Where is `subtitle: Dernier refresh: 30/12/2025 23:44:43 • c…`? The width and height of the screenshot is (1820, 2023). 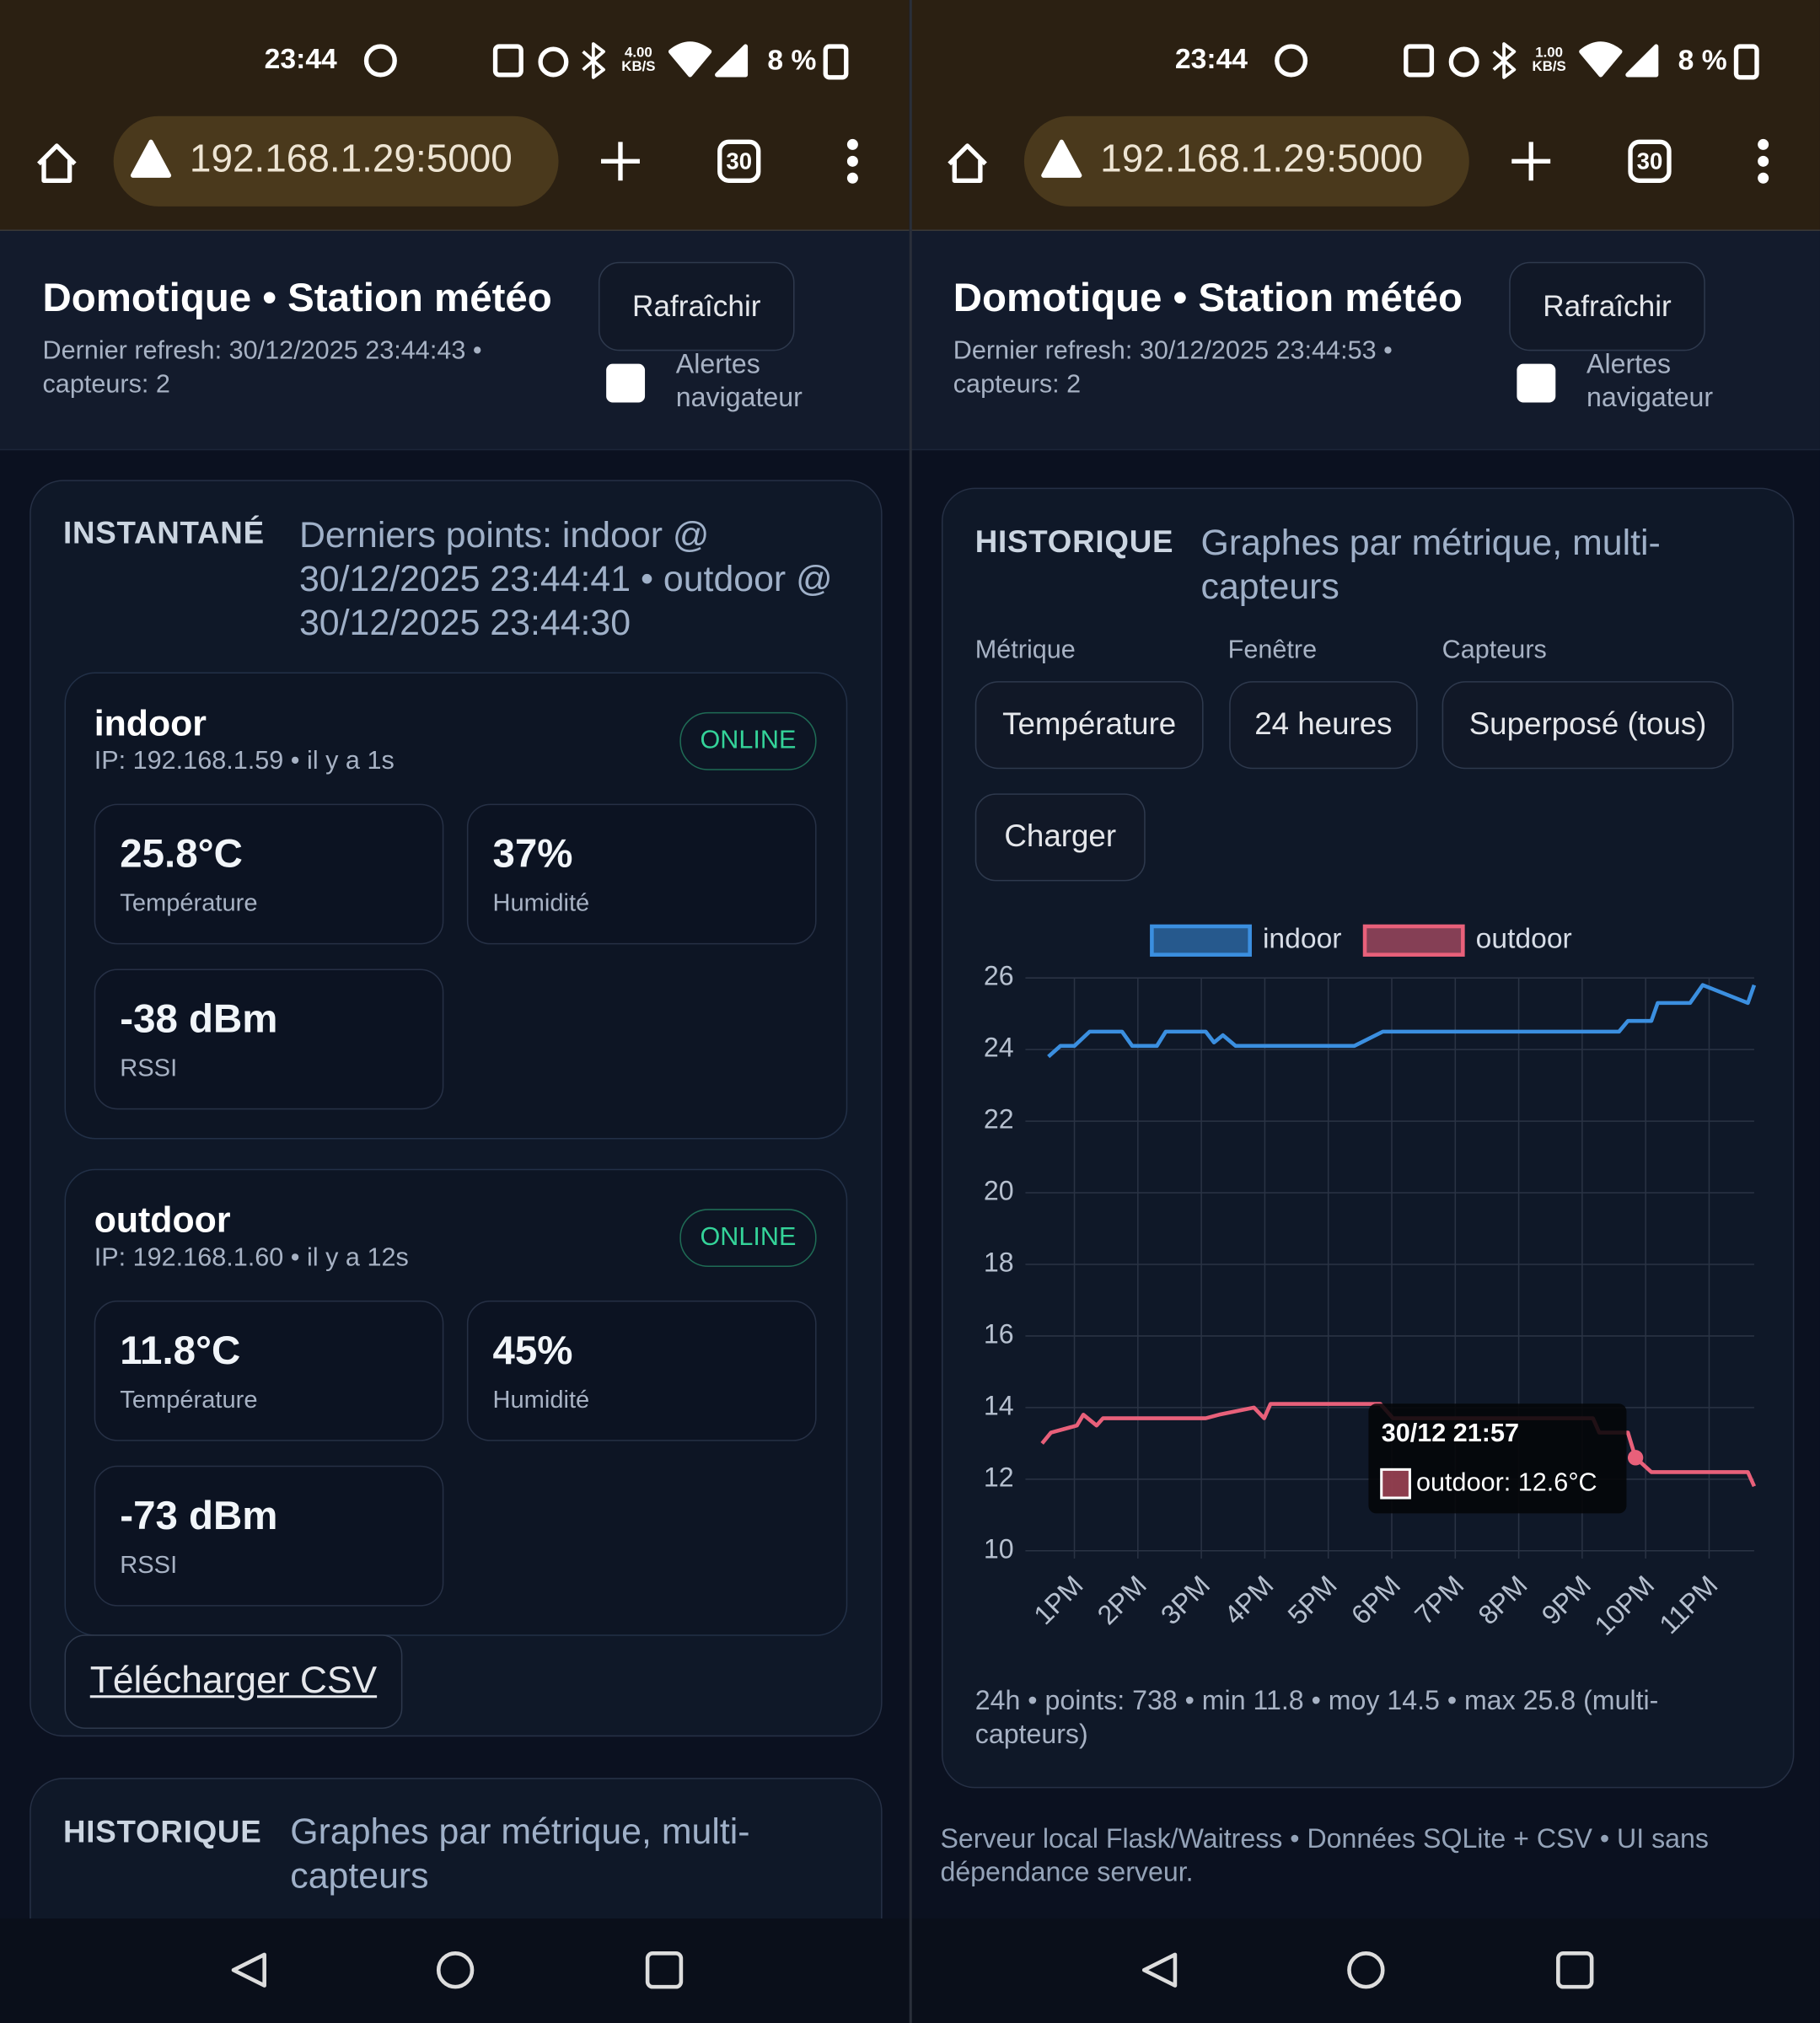 subtitle: Dernier refresh: 30/12/2025 23:44:43 • c… is located at coordinates (262, 367).